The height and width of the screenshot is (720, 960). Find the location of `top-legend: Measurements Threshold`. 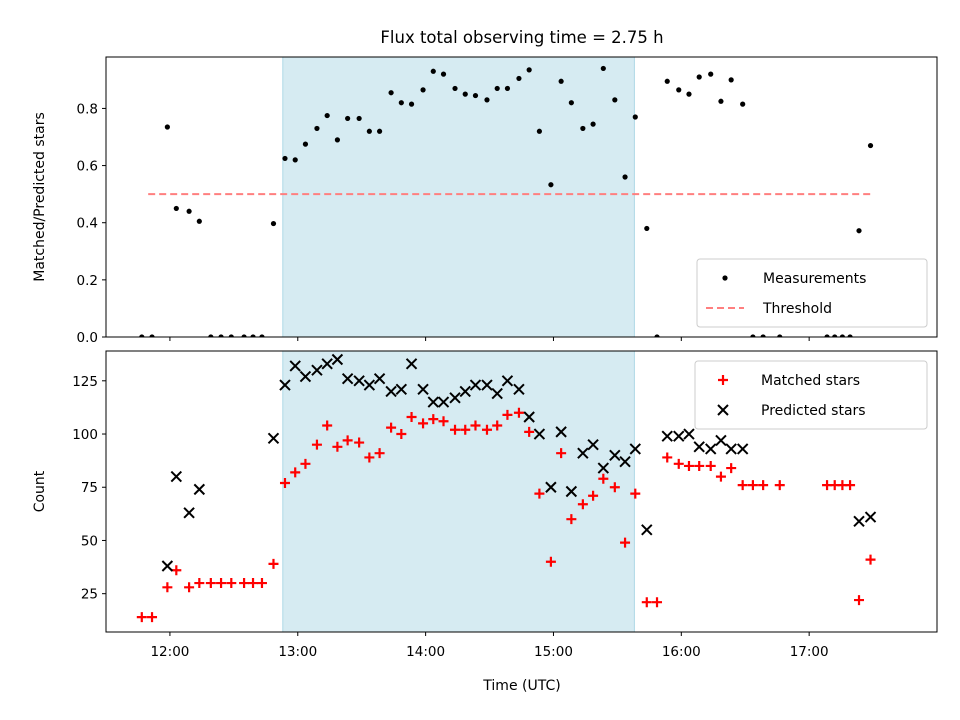

top-legend: Measurements Threshold is located at coordinates (812, 293).